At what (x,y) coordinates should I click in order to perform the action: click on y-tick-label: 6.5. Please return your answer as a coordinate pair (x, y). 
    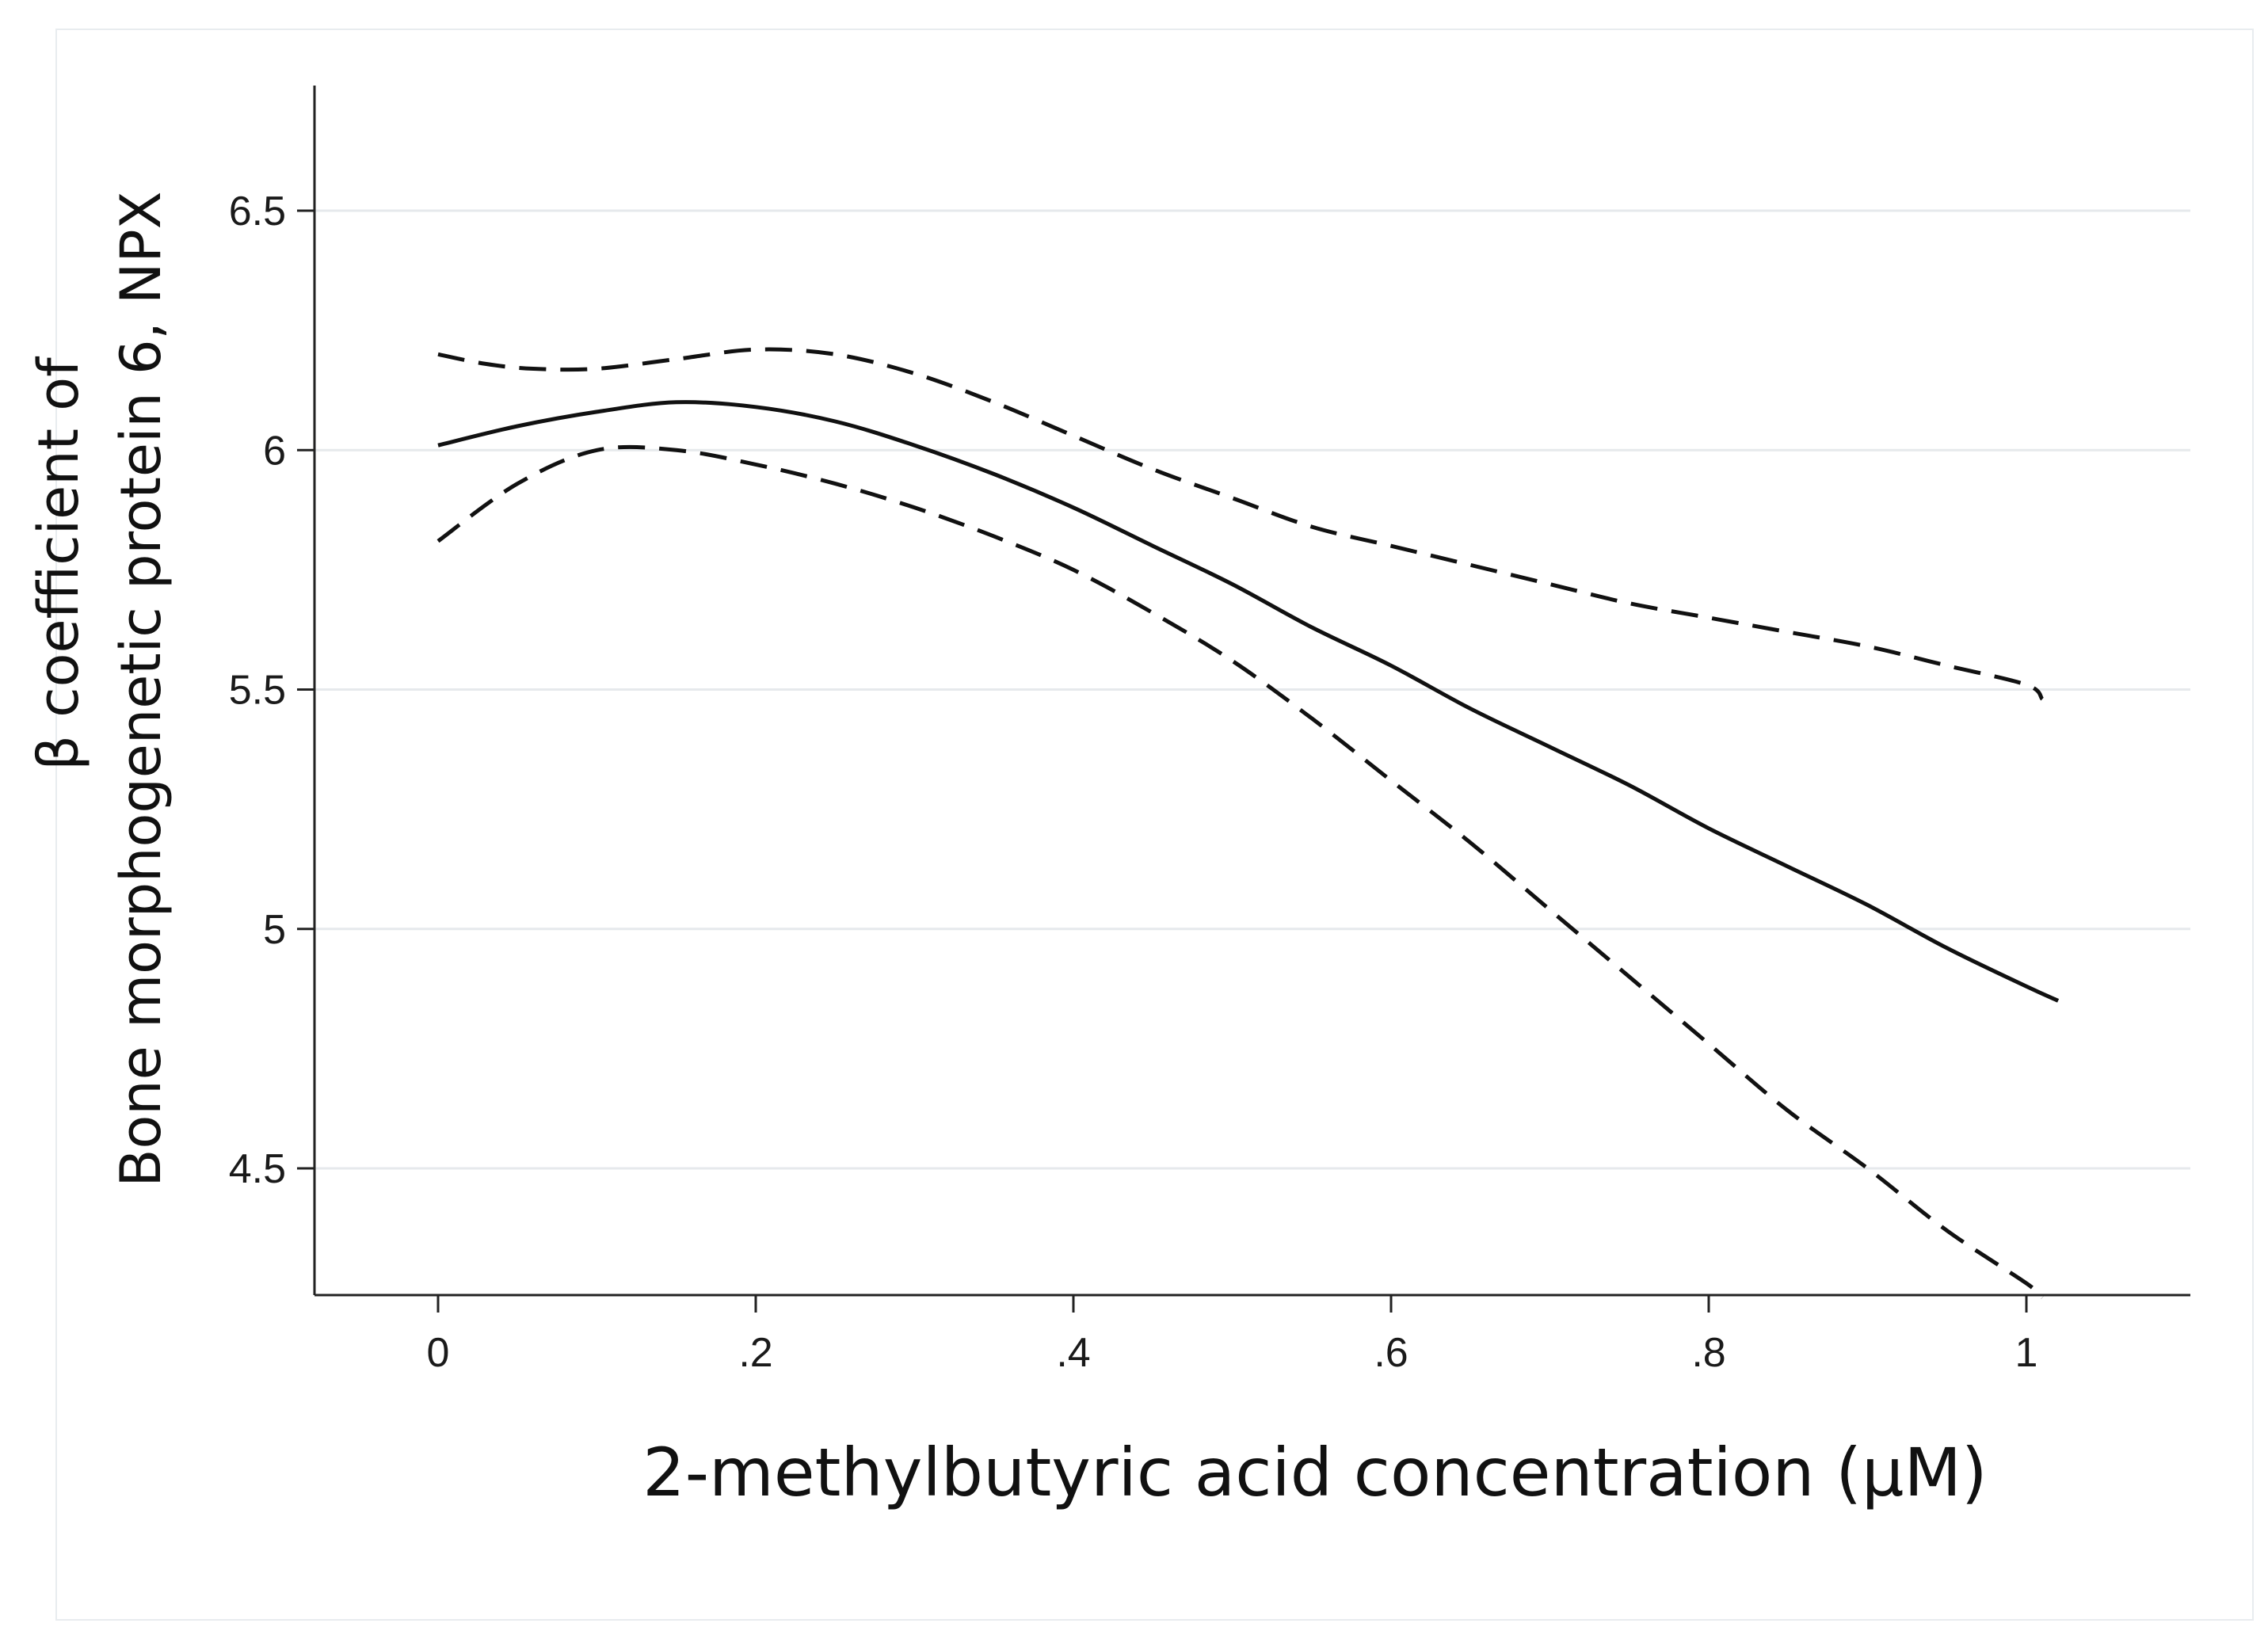
    Looking at the image, I should click on (257, 211).